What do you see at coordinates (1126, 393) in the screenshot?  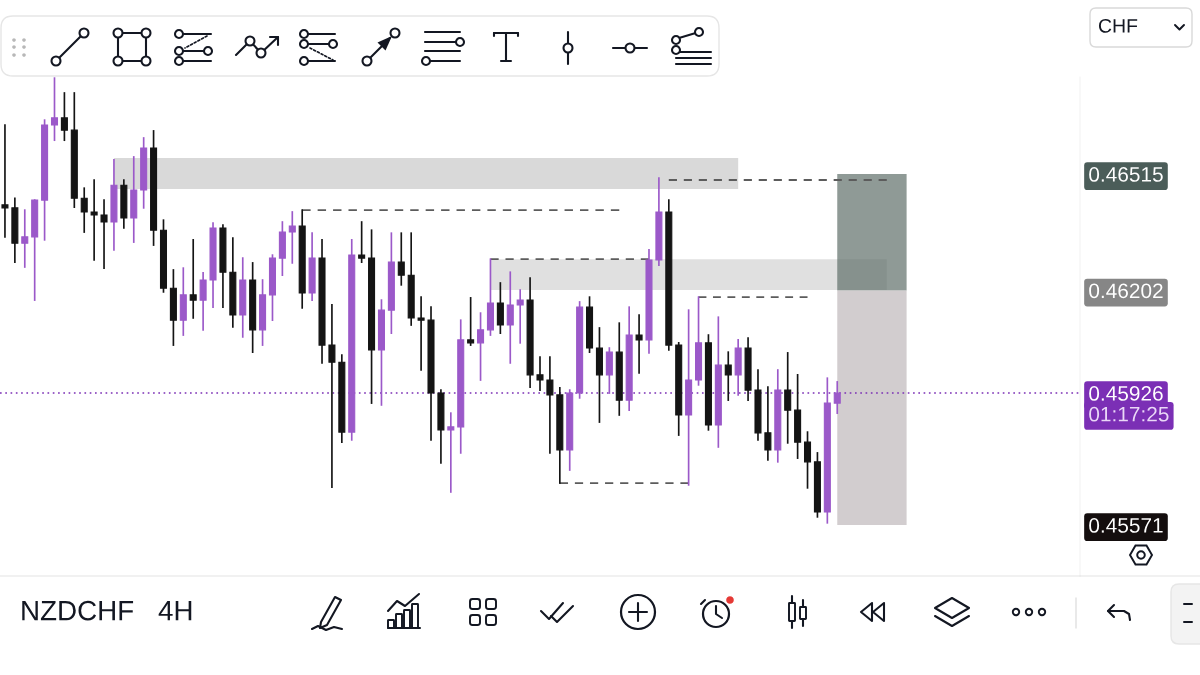 I see `y-tick-label: 0.45926` at bounding box center [1126, 393].